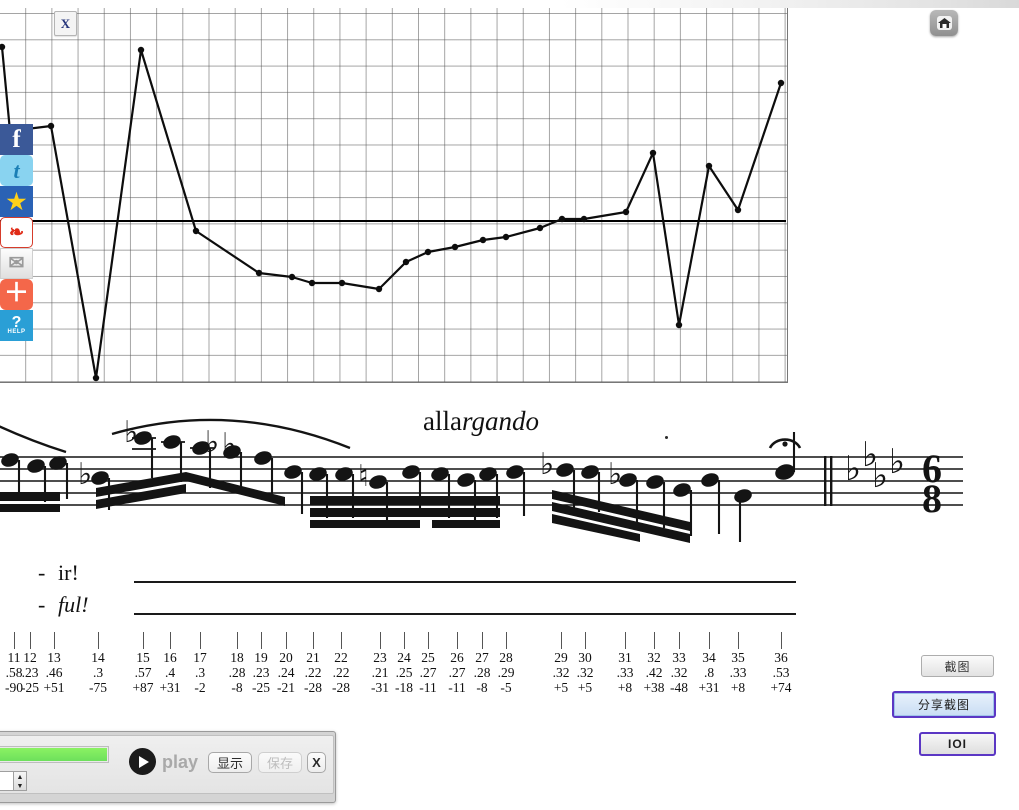 This screenshot has height=810, width=1019. What do you see at coordinates (14, 687) in the screenshot?
I see `note-deviation: -90` at bounding box center [14, 687].